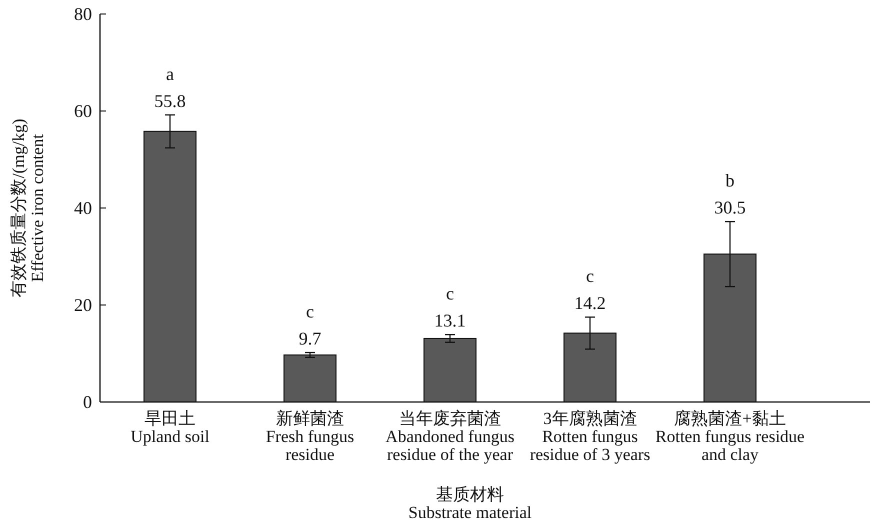 The width and height of the screenshot is (878, 528). I want to click on y-tick-label: 20, so click(83, 305).